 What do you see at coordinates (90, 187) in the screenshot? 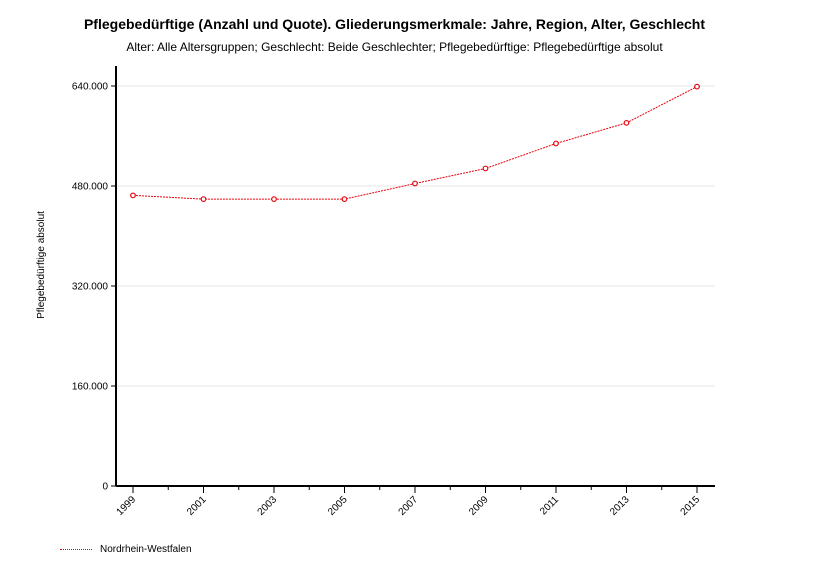
I see `y-tick-label: 480.000` at bounding box center [90, 187].